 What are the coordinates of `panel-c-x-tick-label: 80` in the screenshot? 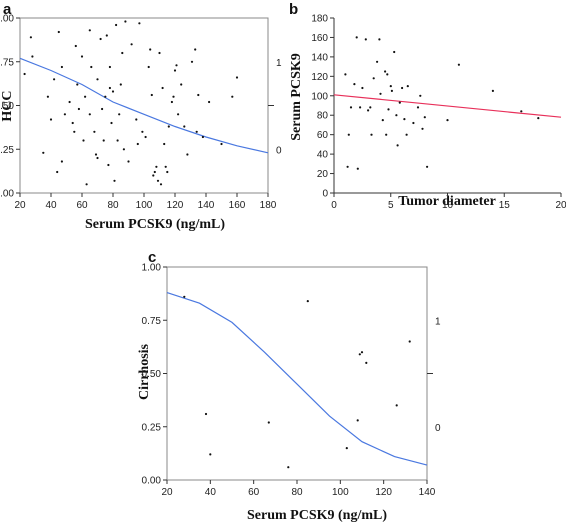 It's located at (297, 492).